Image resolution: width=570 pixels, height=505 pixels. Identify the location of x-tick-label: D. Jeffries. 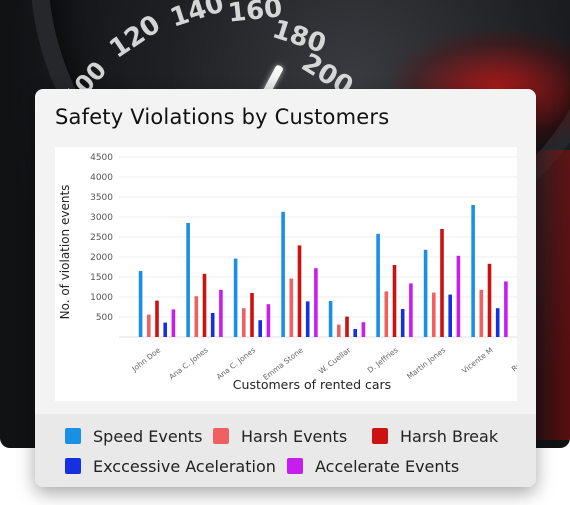
(383, 359).